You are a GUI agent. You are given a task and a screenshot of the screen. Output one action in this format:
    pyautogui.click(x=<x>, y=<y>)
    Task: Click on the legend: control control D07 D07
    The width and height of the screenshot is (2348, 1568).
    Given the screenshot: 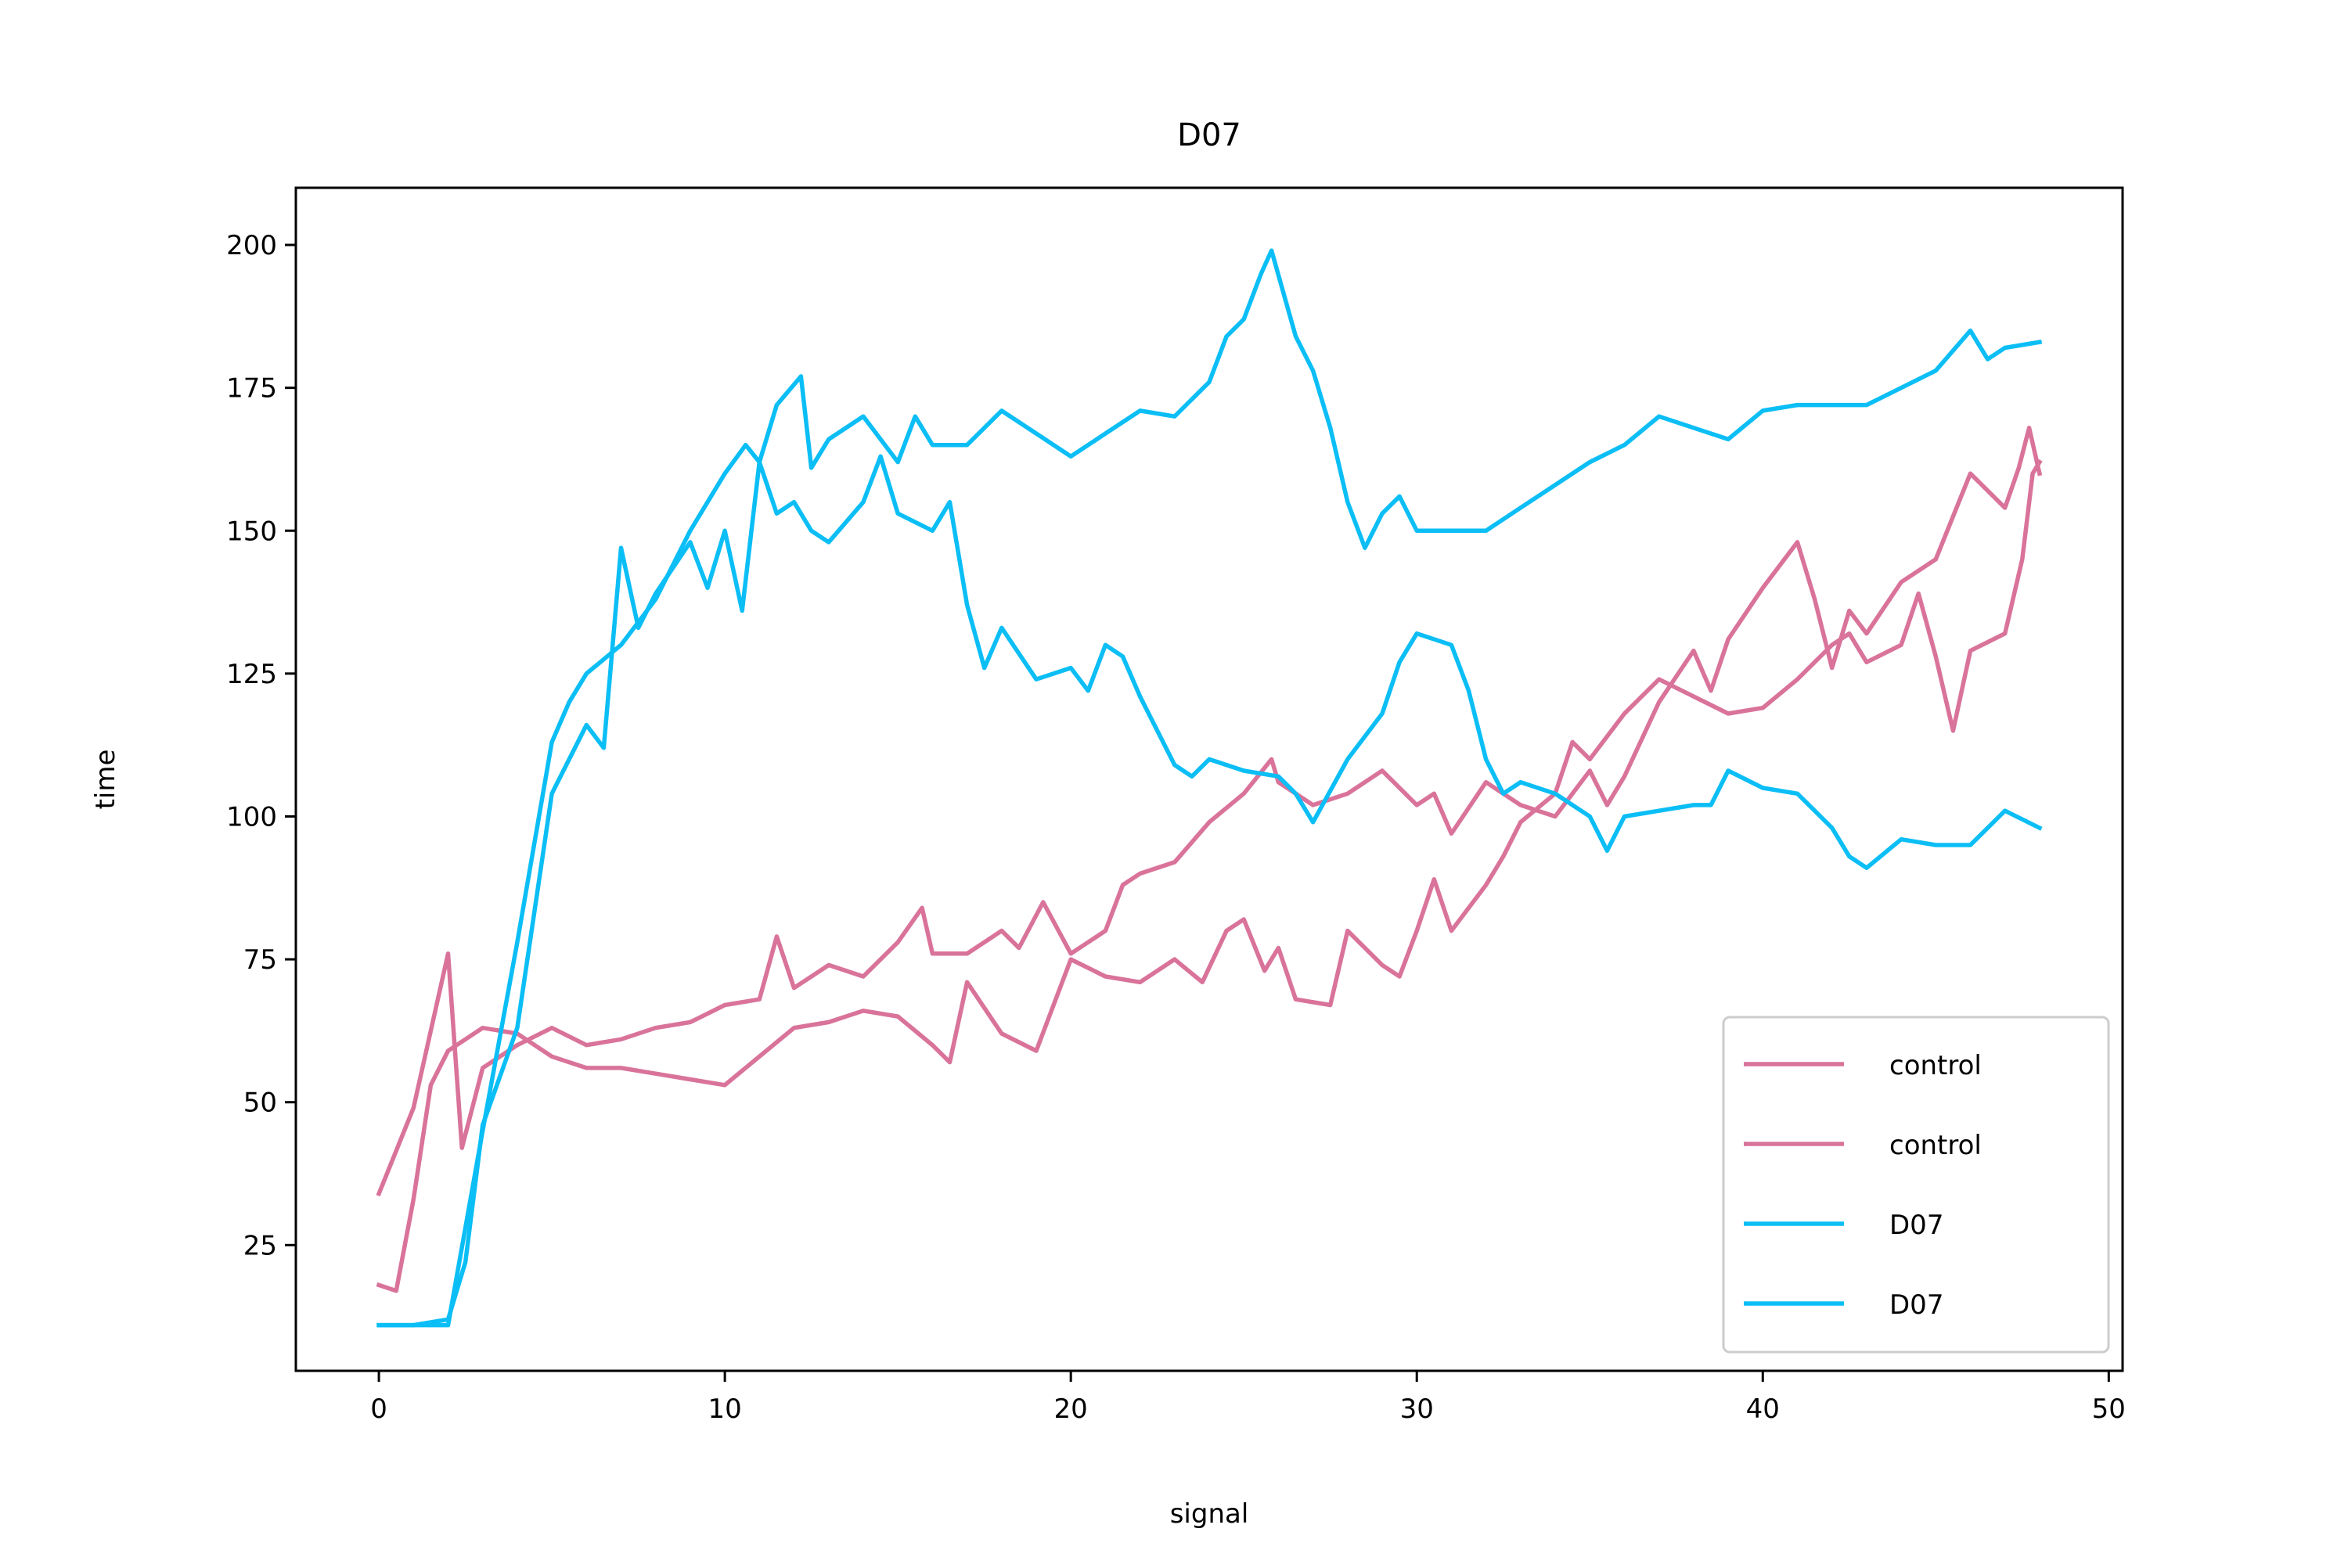 What is the action you would take?
    pyautogui.click(x=1916, y=1185)
    